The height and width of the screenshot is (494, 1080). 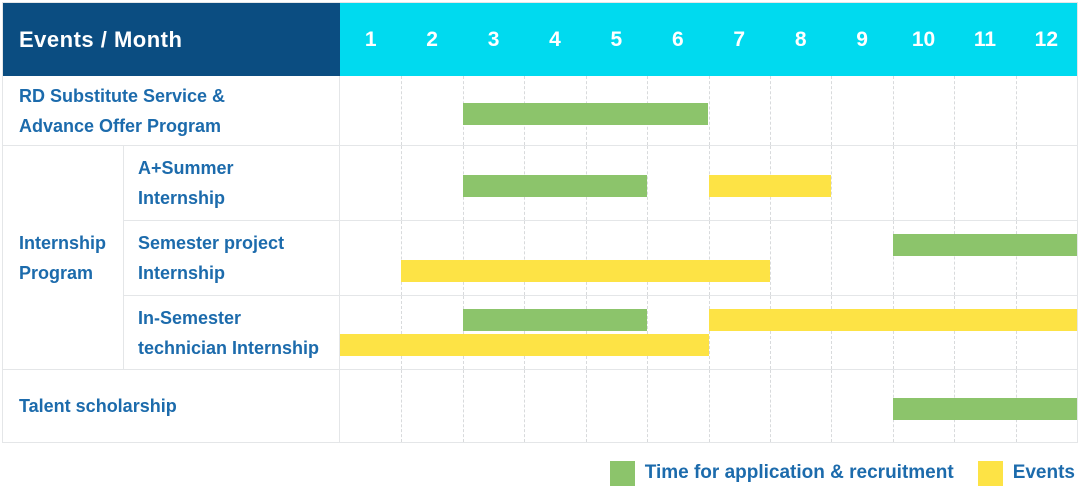 I want to click on events-swatch-icon, so click(x=990, y=473).